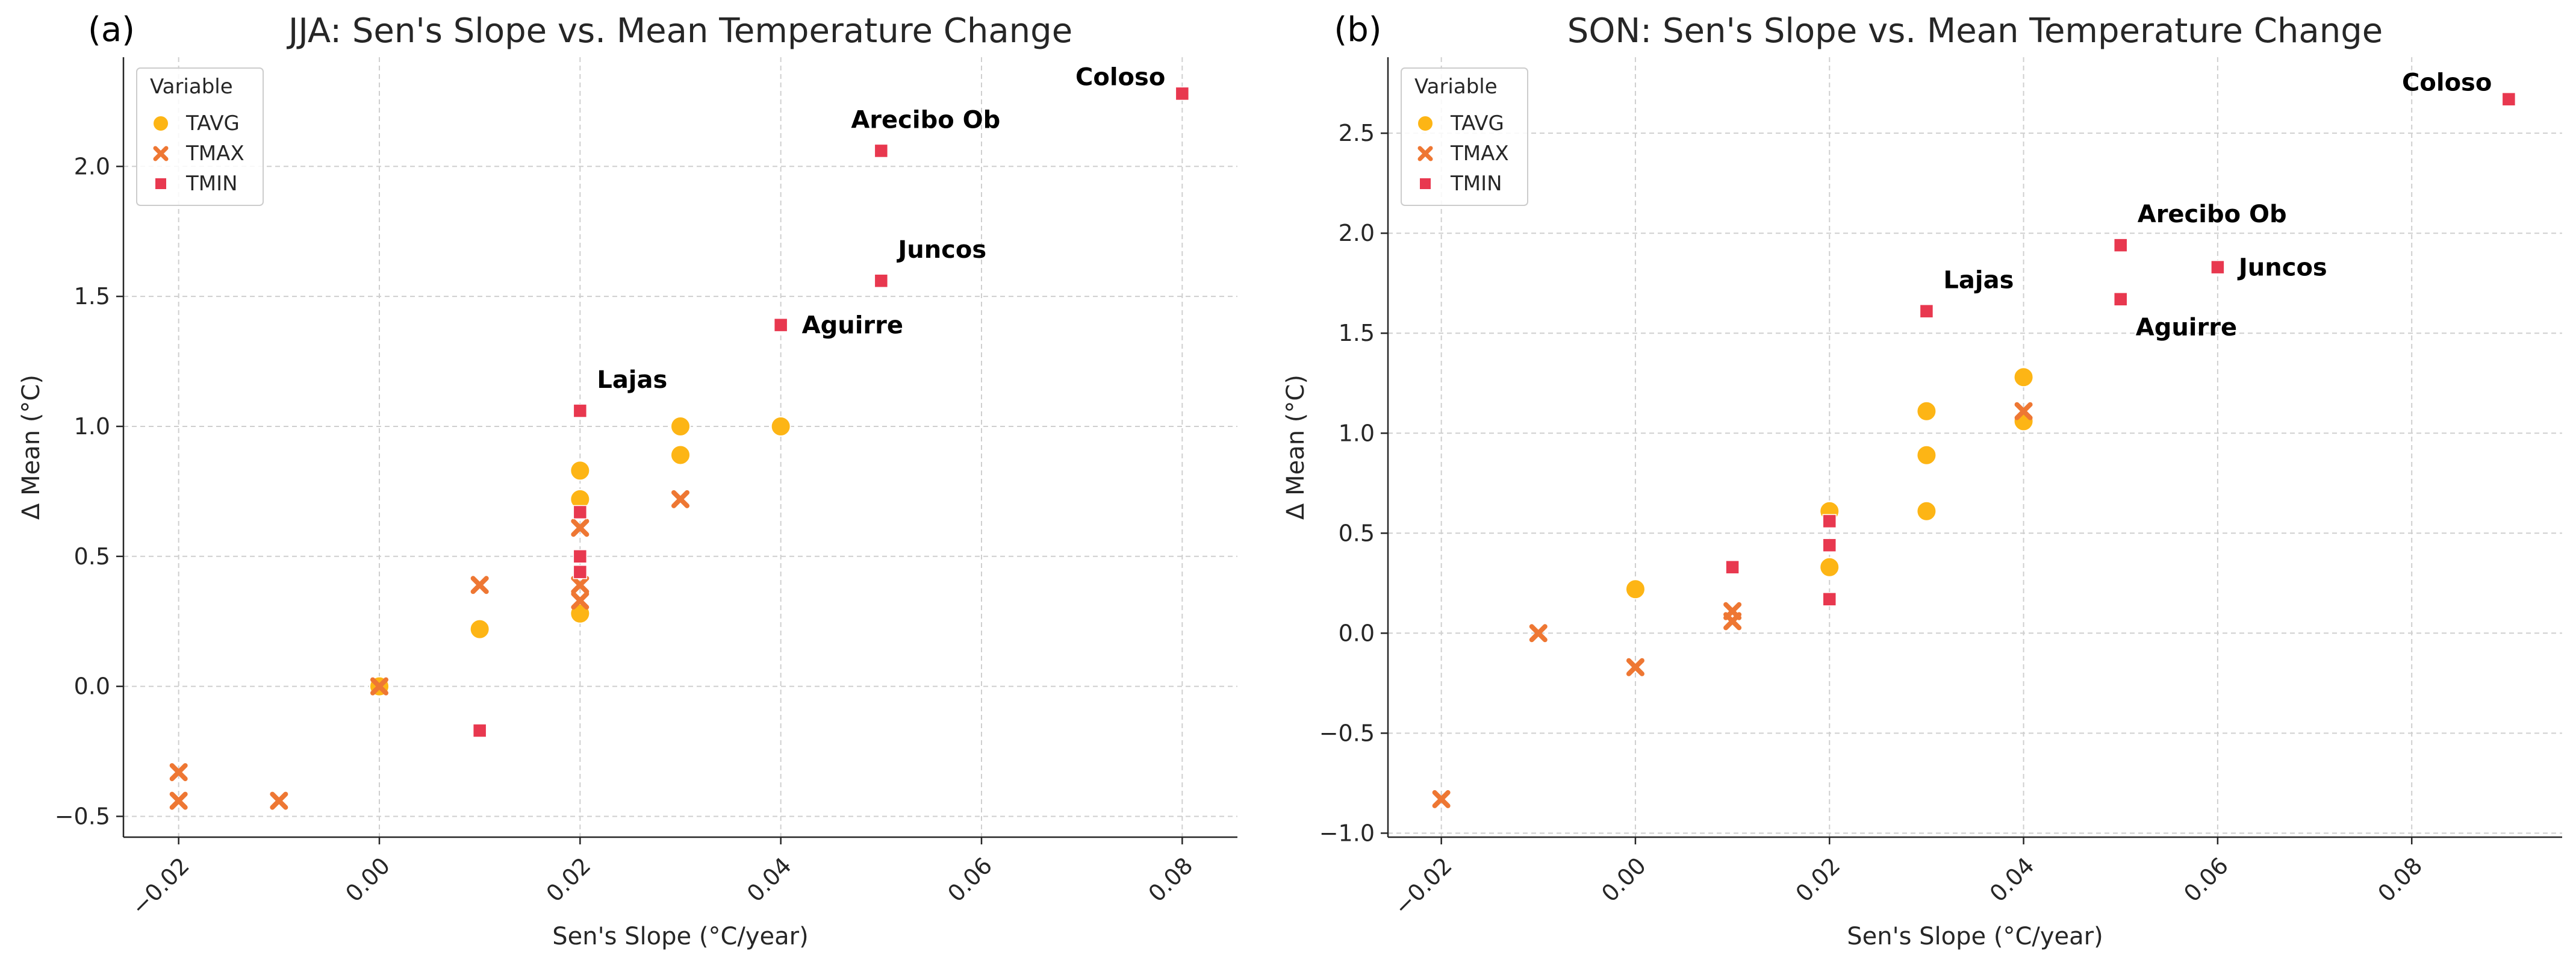 The image size is (2576, 954). I want to click on legend-label-tavg: TAVG, so click(1477, 124).